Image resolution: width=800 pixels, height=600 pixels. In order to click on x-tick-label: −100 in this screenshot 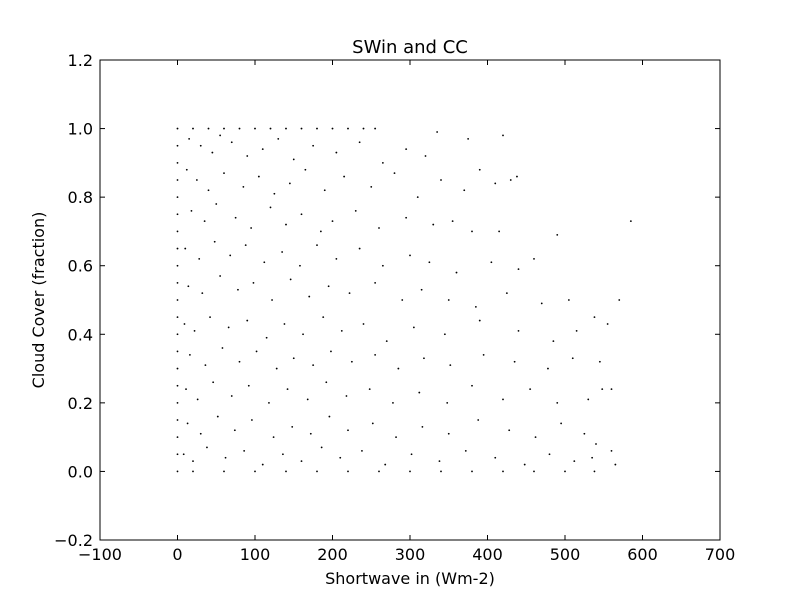, I will do `click(100, 554)`.